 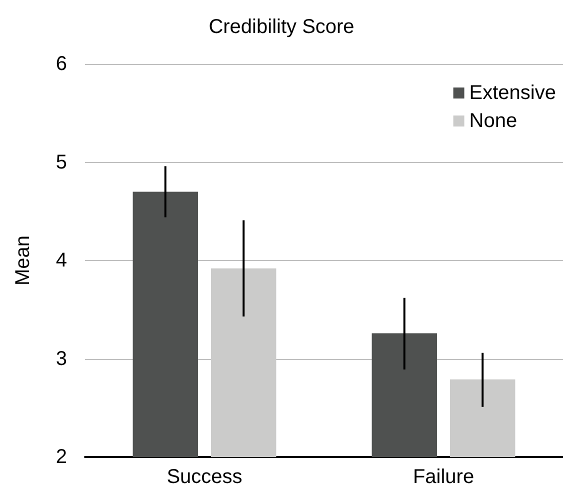 What do you see at coordinates (204, 477) in the screenshot?
I see `x-tick-label: Success` at bounding box center [204, 477].